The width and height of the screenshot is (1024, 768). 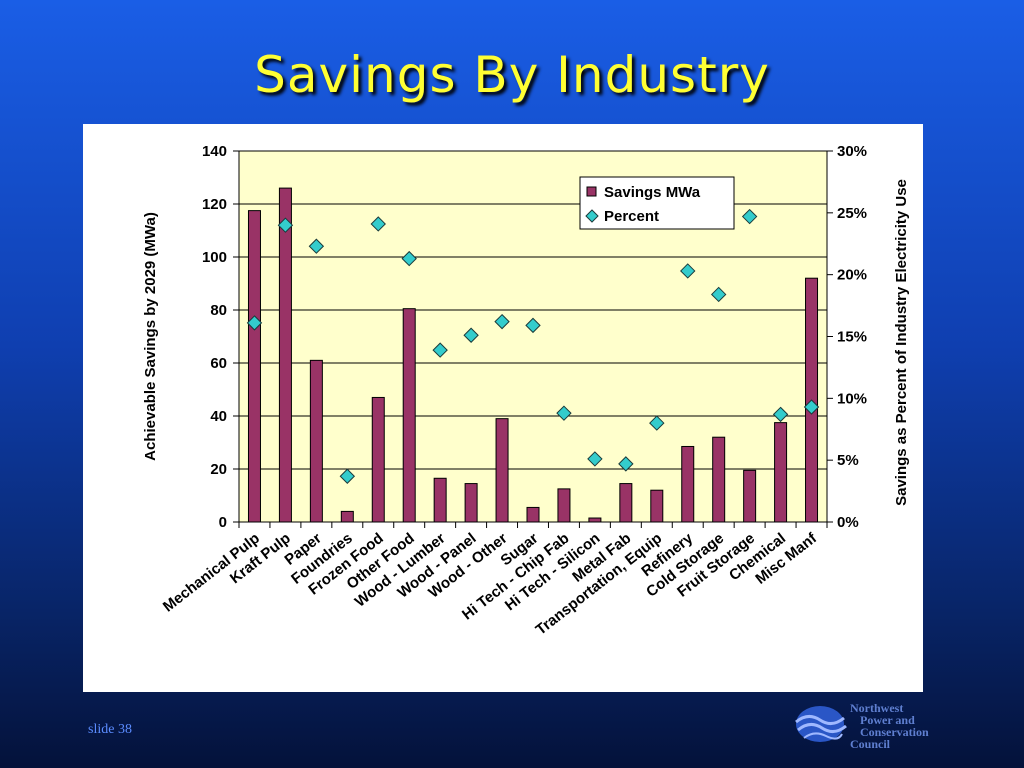 I want to click on council-logo-text: Northwest Power and Conservation Council, so click(x=889, y=726).